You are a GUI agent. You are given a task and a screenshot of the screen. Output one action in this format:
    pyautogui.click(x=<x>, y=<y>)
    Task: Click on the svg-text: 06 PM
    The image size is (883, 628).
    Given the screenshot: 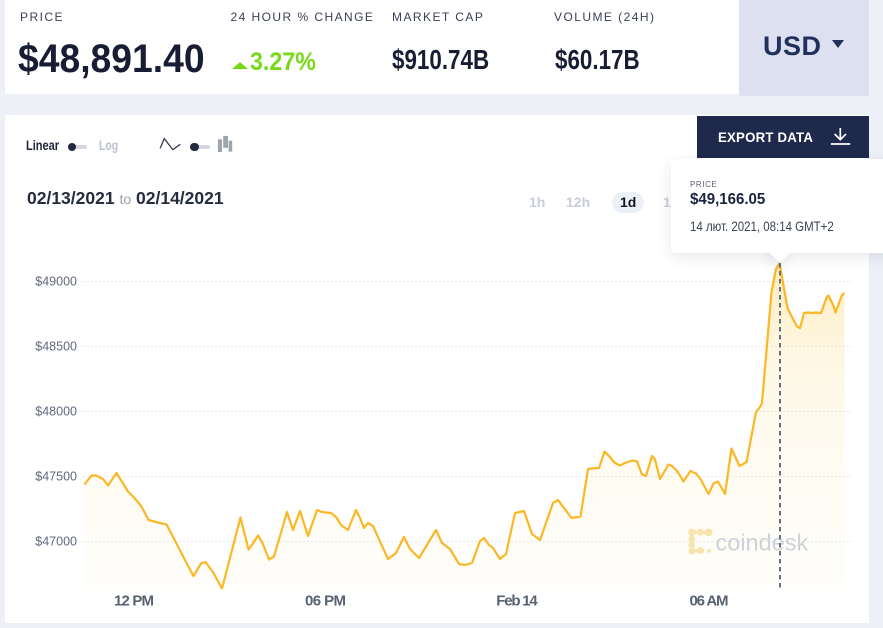 What is the action you would take?
    pyautogui.click(x=325, y=601)
    